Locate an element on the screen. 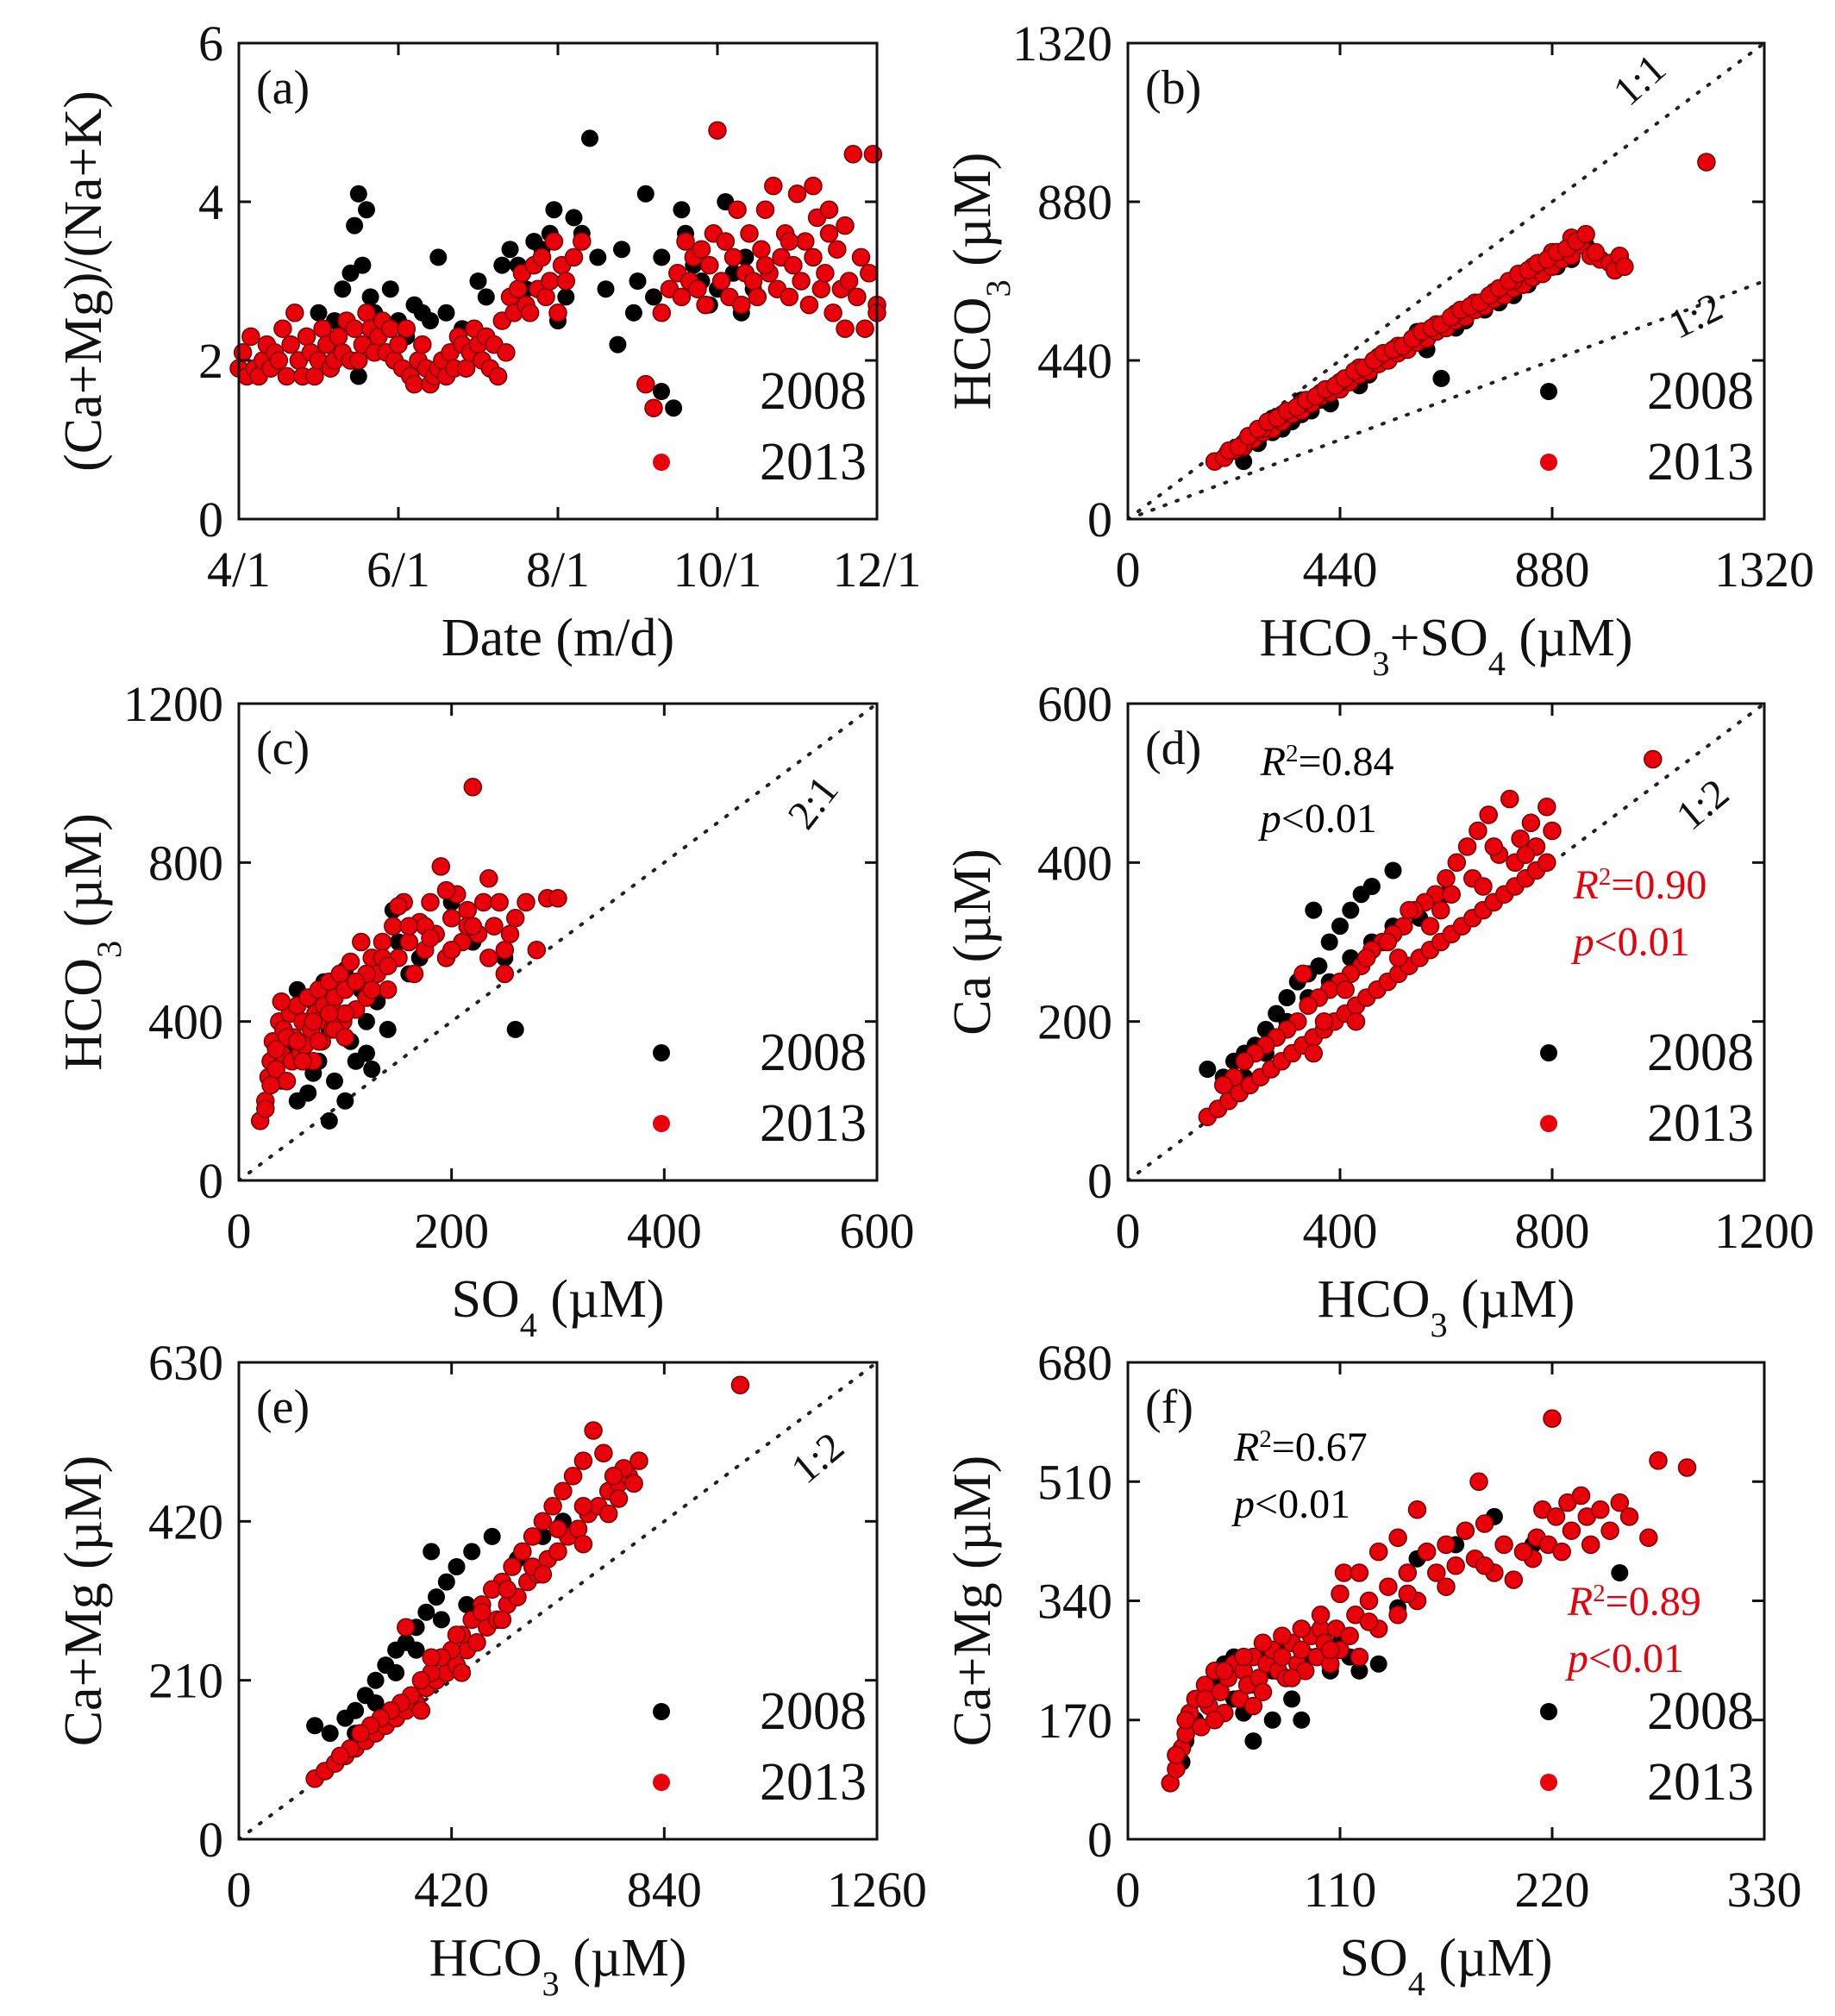  series-2008 is located at coordinates (439, 1627).